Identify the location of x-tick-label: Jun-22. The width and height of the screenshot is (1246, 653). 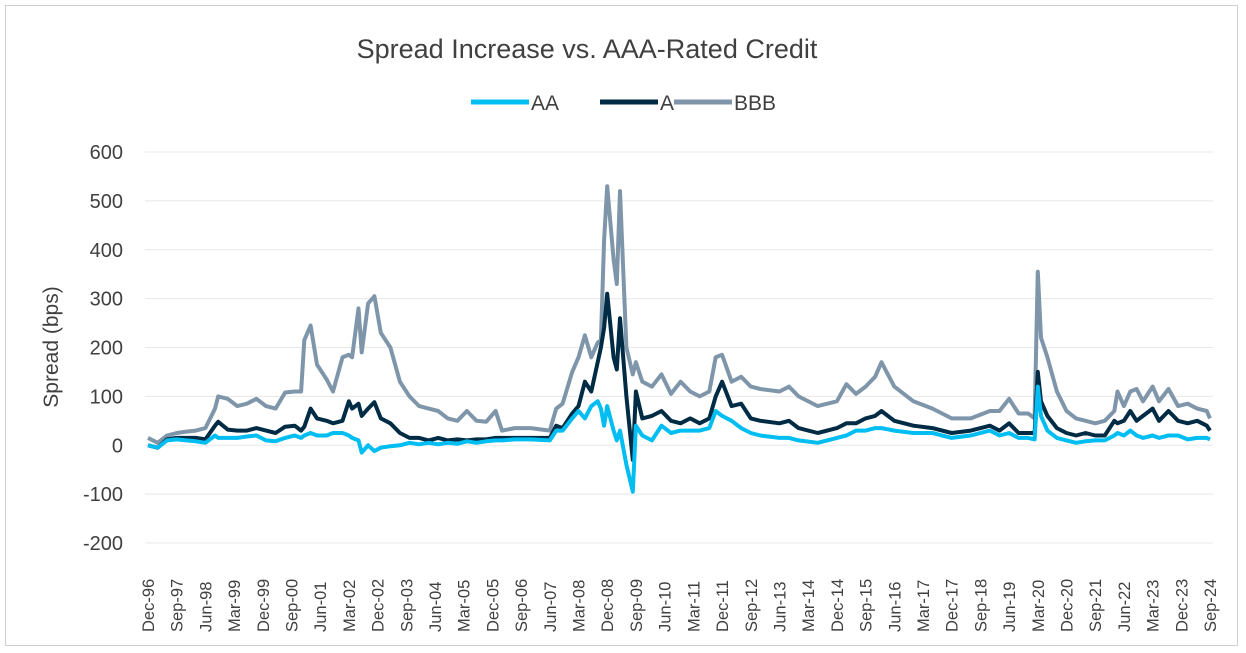
(1125, 607).